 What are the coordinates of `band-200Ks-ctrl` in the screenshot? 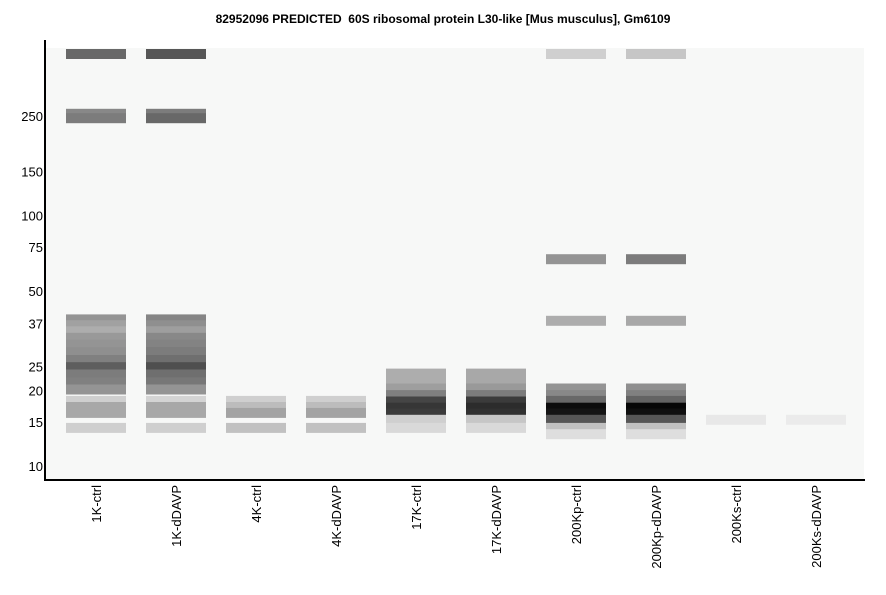 It's located at (736, 419).